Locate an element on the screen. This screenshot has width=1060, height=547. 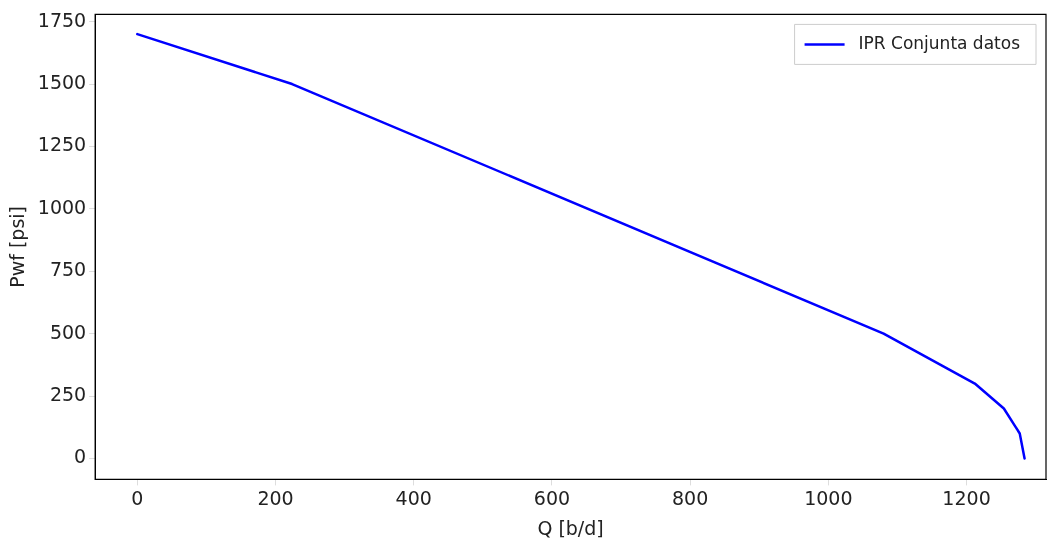
x-tick-label: 400 is located at coordinates (413, 497).